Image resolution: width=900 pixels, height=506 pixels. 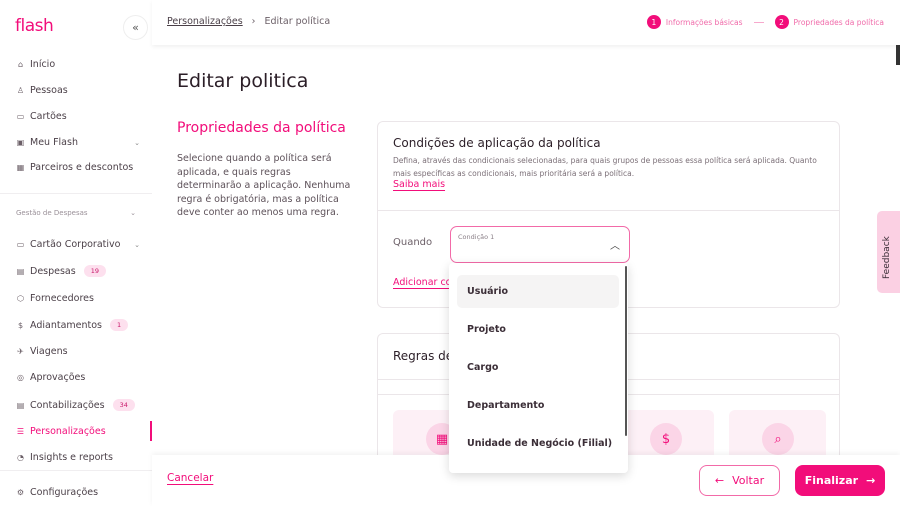 What do you see at coordinates (540, 443) in the screenshot?
I see `option-unidade-negocio: Unidade de Negócio (Filial)` at bounding box center [540, 443].